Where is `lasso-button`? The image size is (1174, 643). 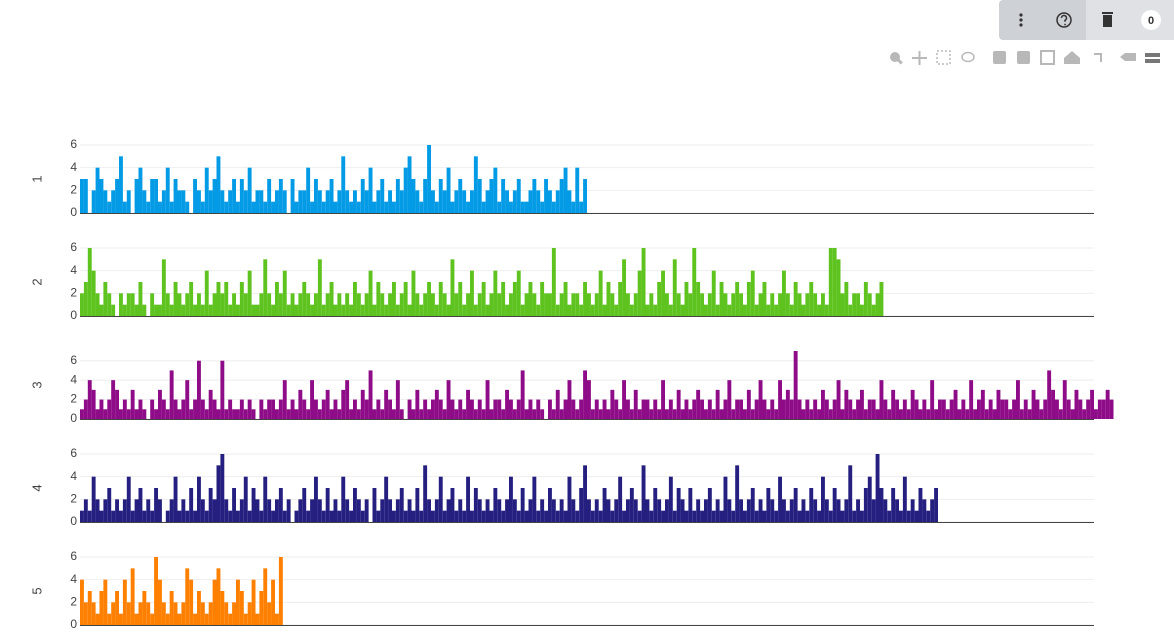 lasso-button is located at coordinates (968, 57).